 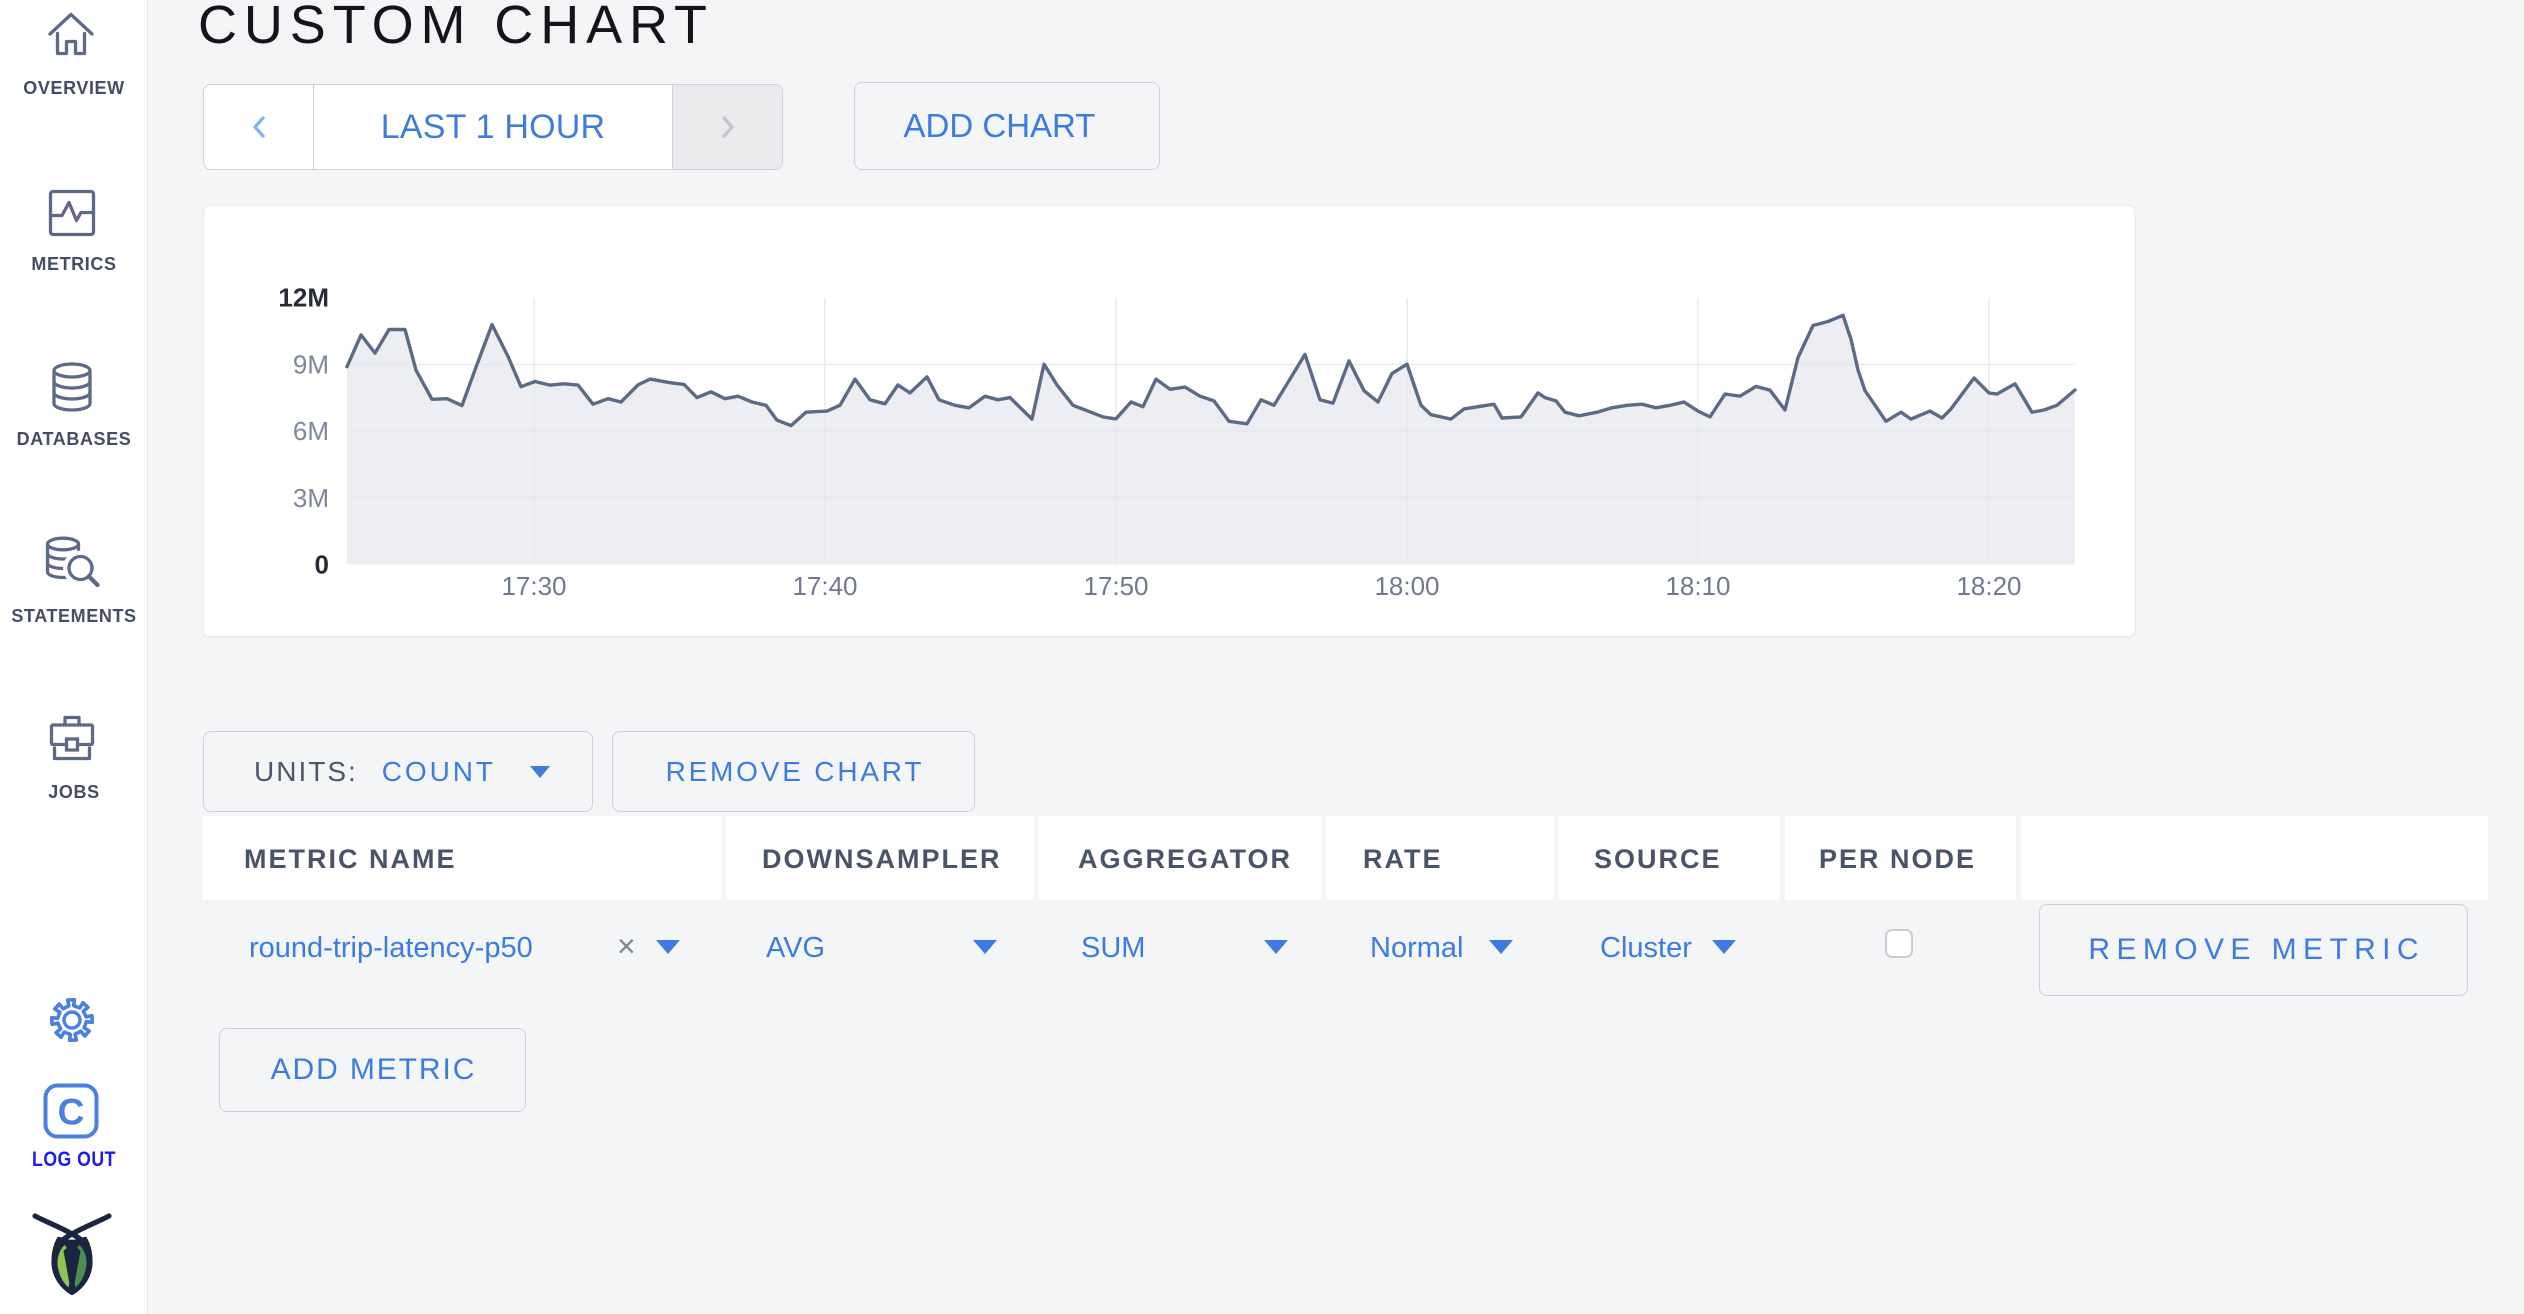 What do you see at coordinates (311, 498) in the screenshot?
I see `svg-text: 3M` at bounding box center [311, 498].